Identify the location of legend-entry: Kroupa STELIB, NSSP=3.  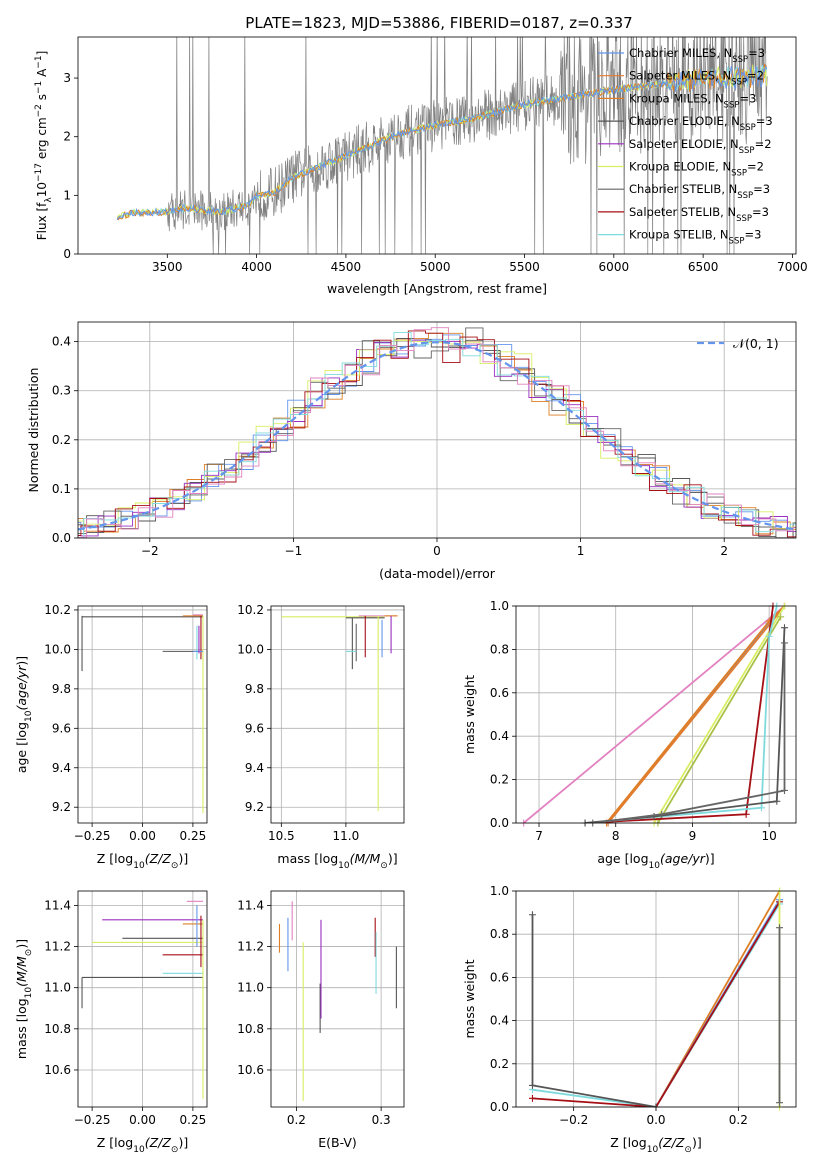
(695, 237).